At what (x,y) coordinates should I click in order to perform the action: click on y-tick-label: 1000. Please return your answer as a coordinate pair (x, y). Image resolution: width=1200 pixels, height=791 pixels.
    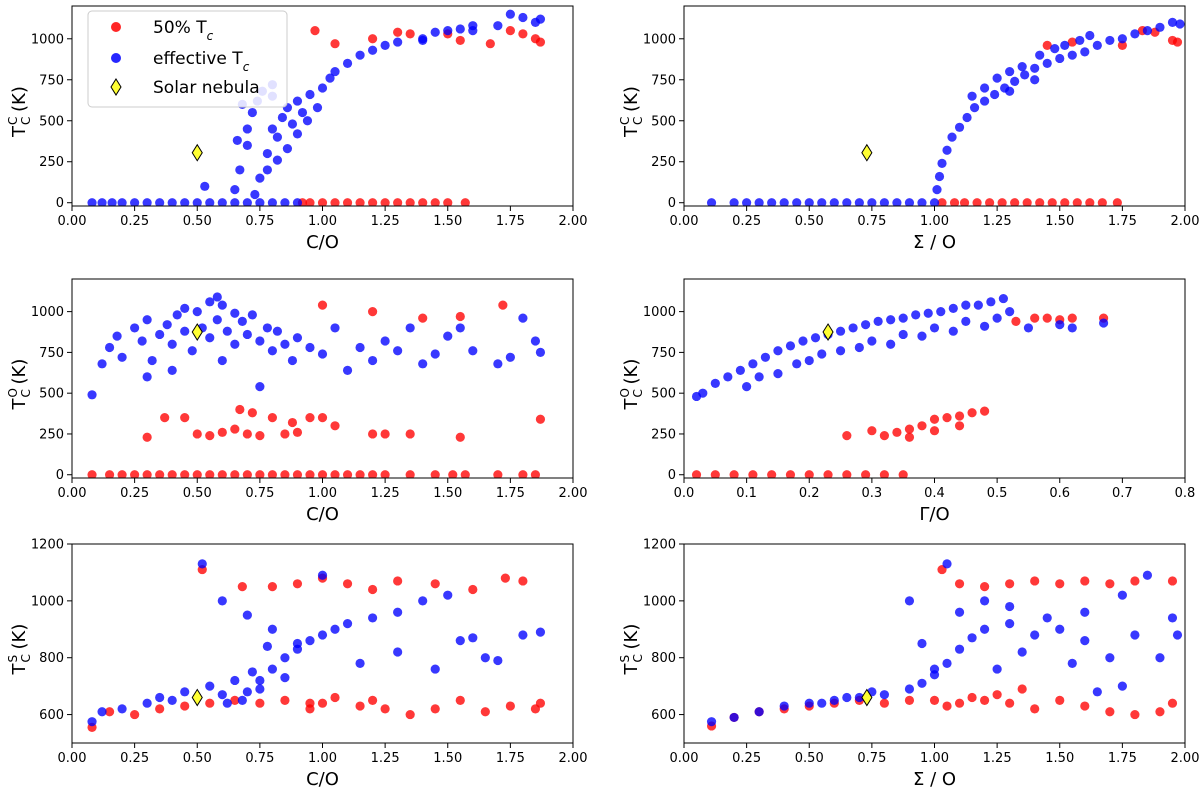
    Looking at the image, I should click on (47, 312).